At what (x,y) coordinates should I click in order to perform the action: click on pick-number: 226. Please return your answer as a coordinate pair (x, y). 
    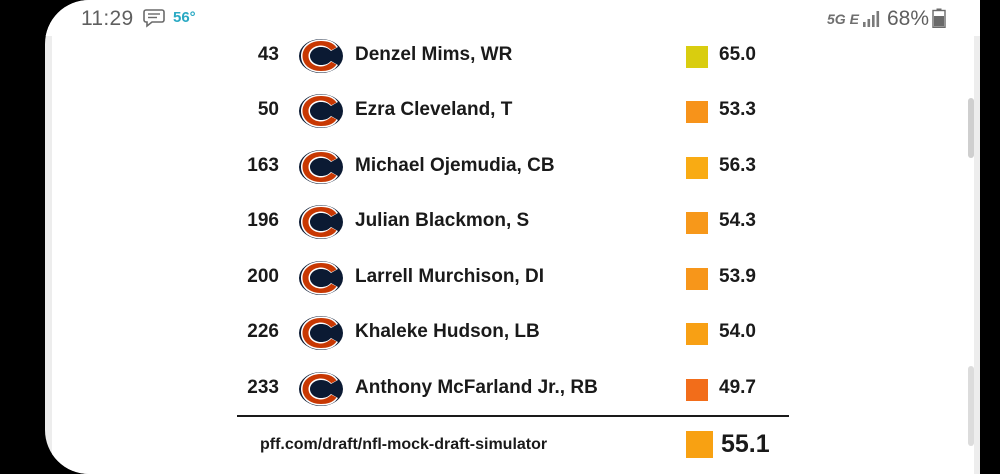
    Looking at the image, I should click on (263, 331).